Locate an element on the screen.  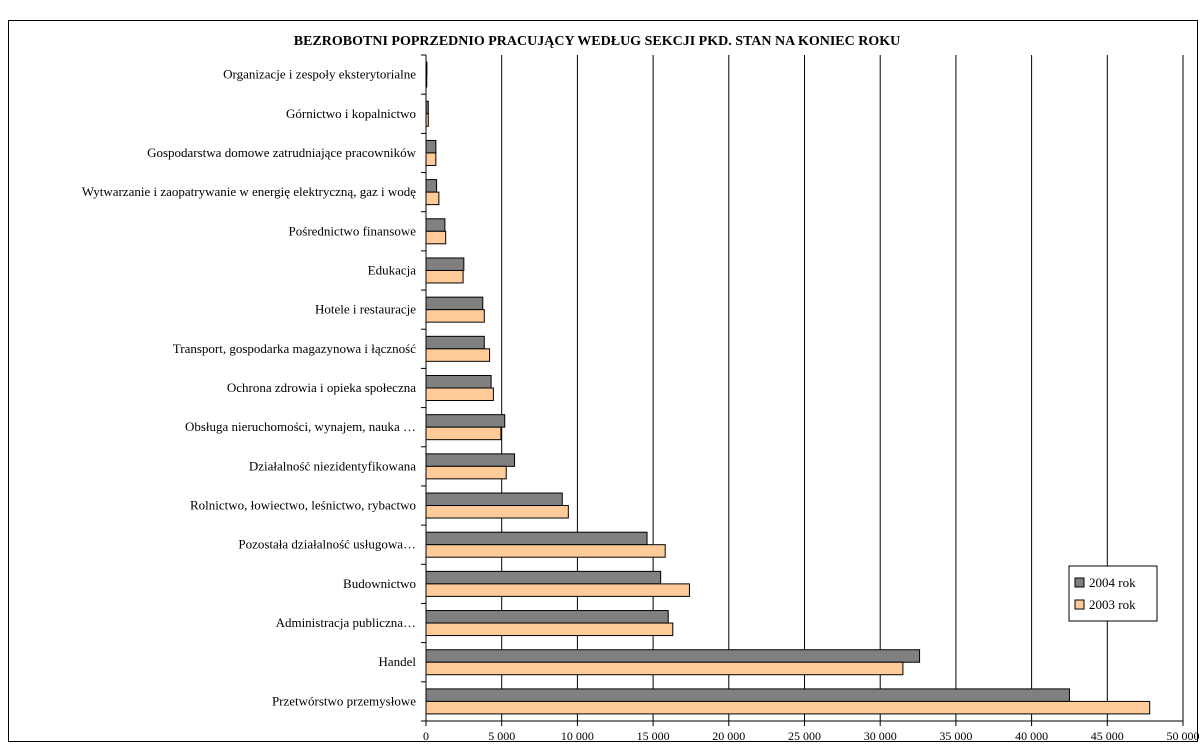
category-label-1: Górnictwo i kopalnictwo is located at coordinates (351, 113).